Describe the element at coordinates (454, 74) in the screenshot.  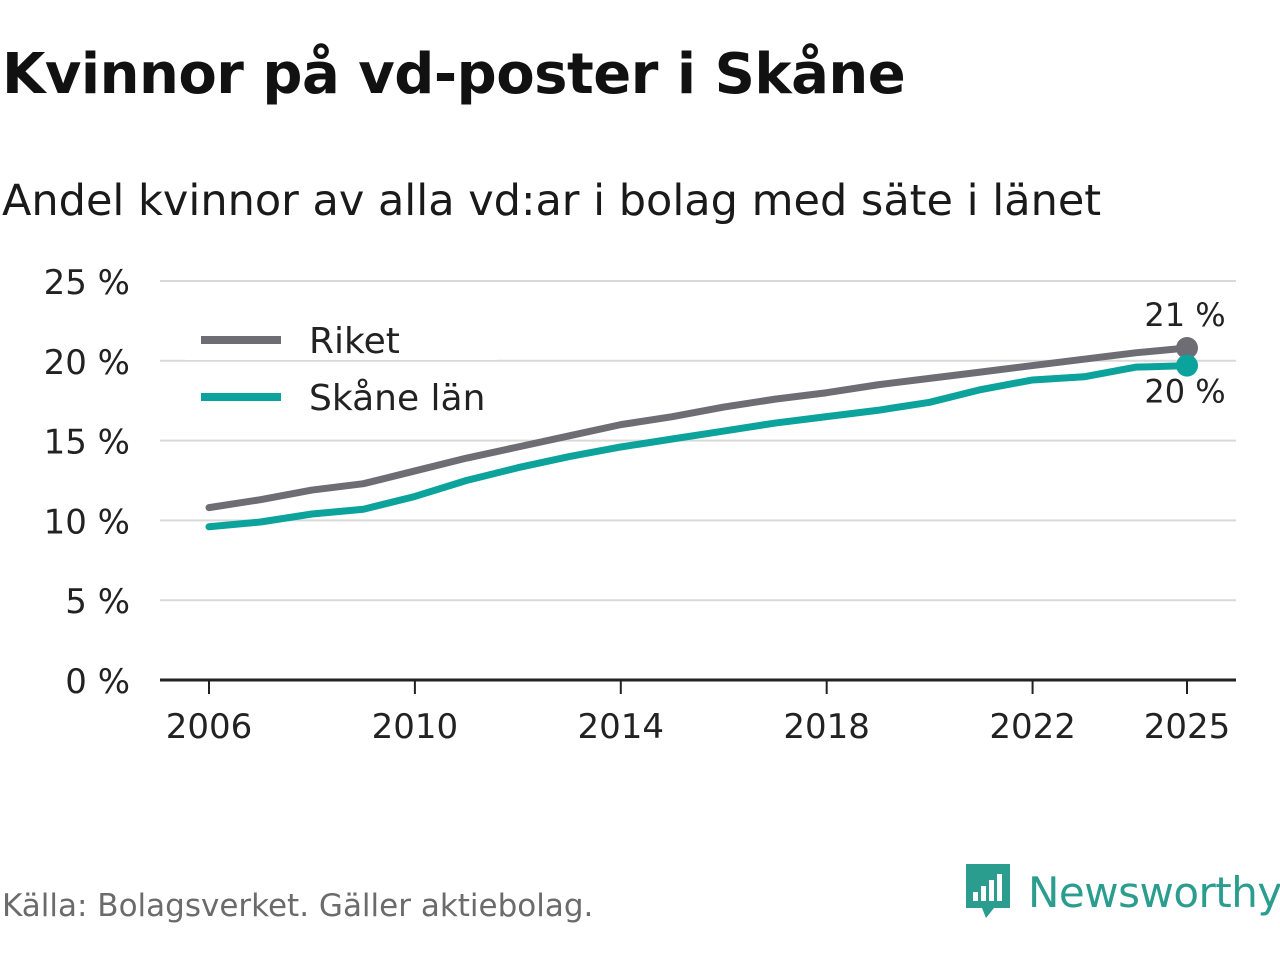
I see `chart-title: Kvinnor på vd-poster i Skåne` at that location.